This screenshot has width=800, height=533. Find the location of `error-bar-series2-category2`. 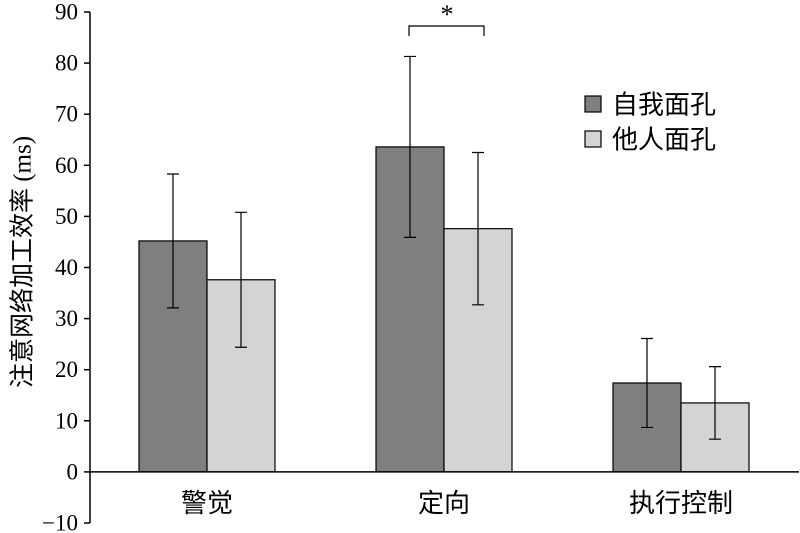

error-bar-series2-category2 is located at coordinates (478, 228).